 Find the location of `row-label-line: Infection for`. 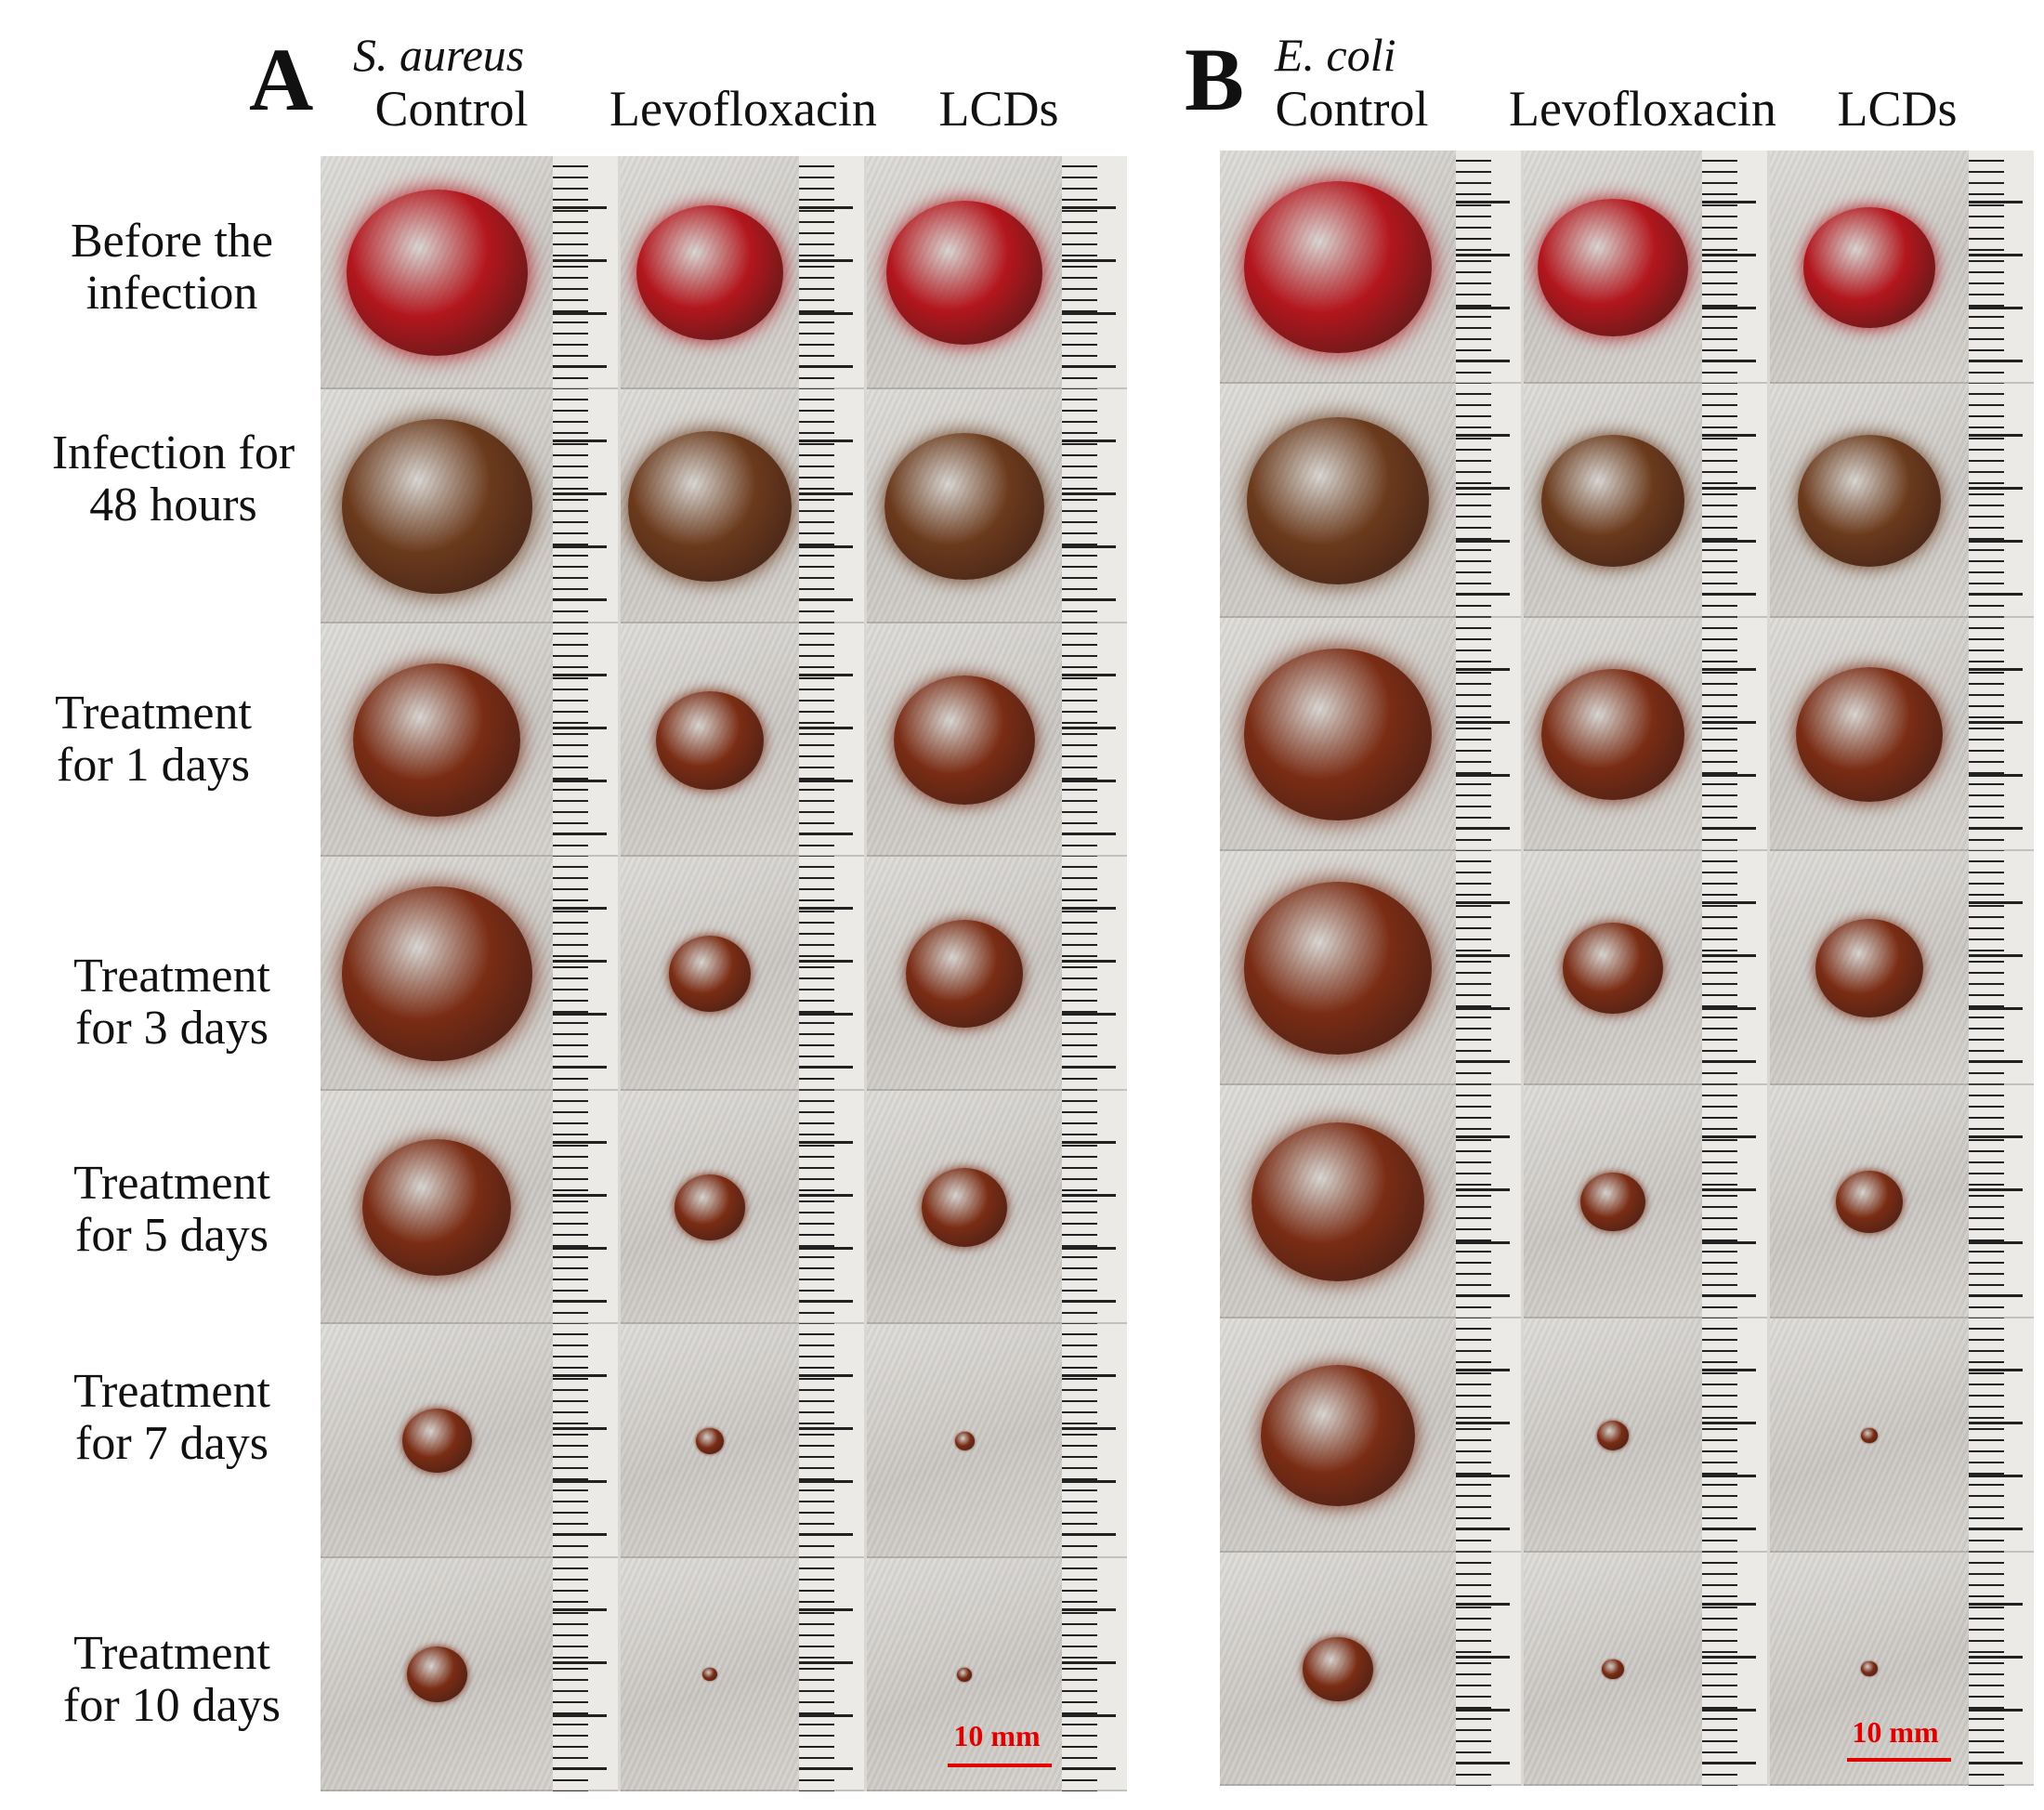

row-label-line: Infection for is located at coordinates (173, 452).